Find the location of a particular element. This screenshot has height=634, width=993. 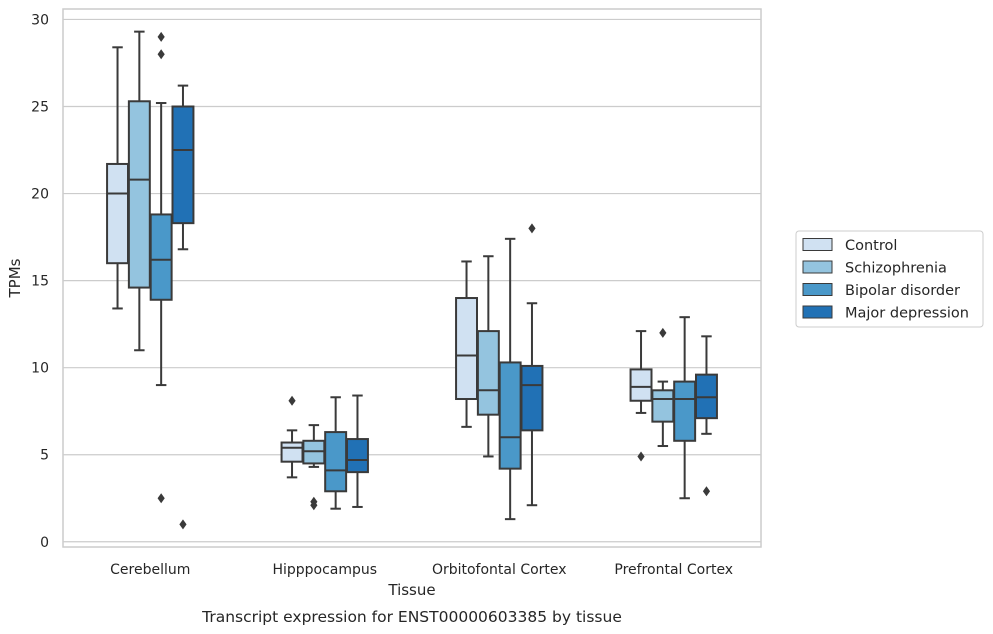

y-tick-labels: 0 5 10 15 20 25 30 is located at coordinates (40, 281).